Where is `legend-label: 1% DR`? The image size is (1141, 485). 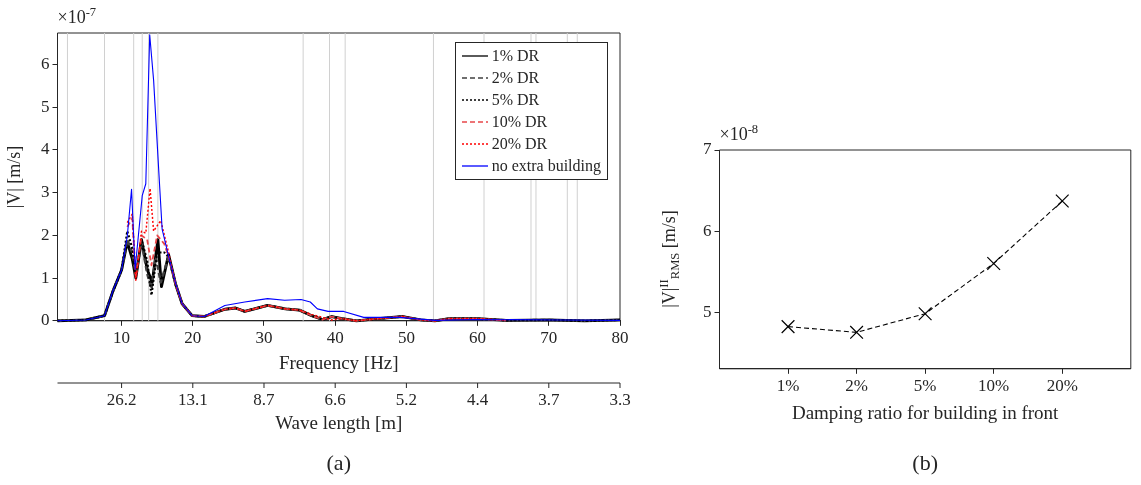
legend-label: 1% DR is located at coordinates (515, 56).